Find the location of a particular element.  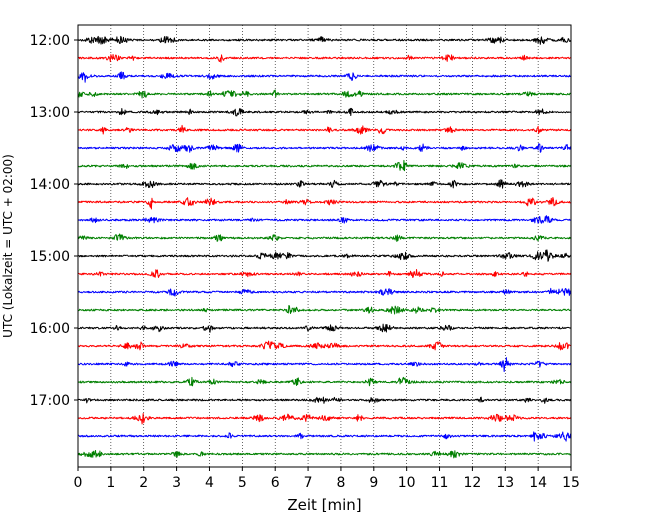

x-tick-label-5: 5 is located at coordinates (242, 483).